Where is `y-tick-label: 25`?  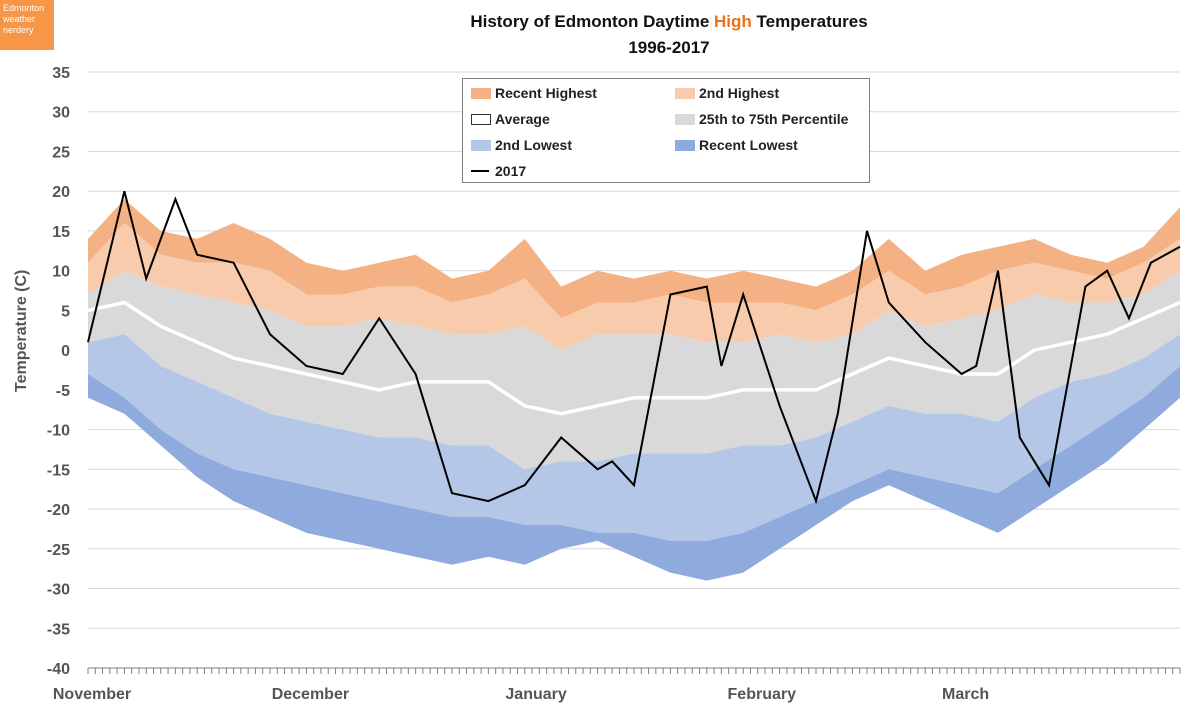
y-tick-label: 25 is located at coordinates (61, 152).